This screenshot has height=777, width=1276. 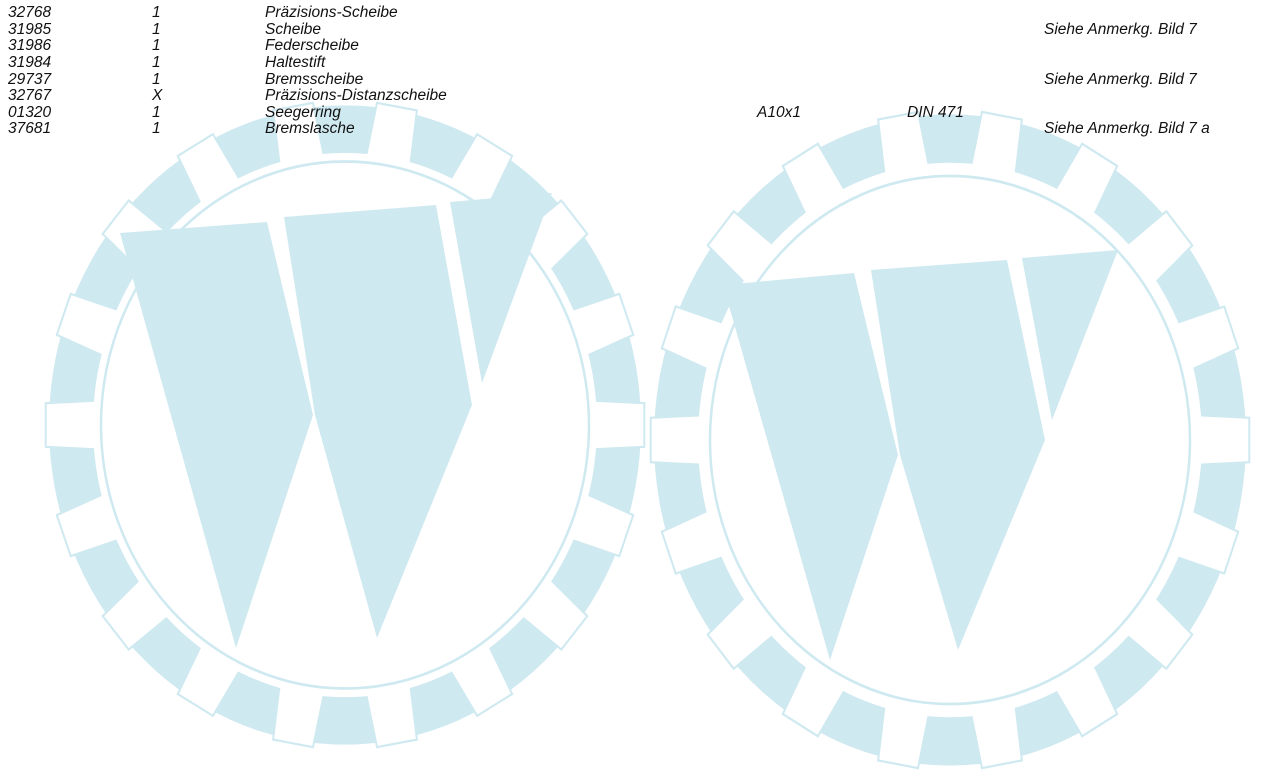 What do you see at coordinates (293, 29) in the screenshot?
I see `part-name: Scheibe` at bounding box center [293, 29].